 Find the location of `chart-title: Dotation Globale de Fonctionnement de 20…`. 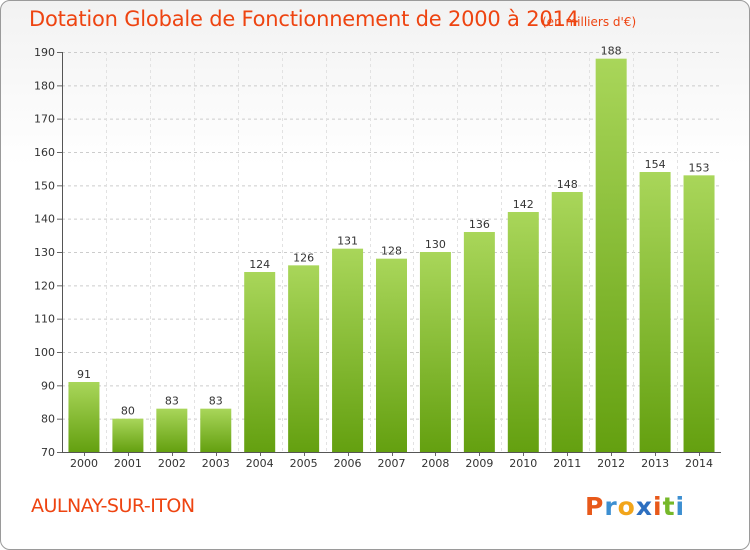

chart-title: Dotation Globale de Fonctionnement de 20… is located at coordinates (304, 19).